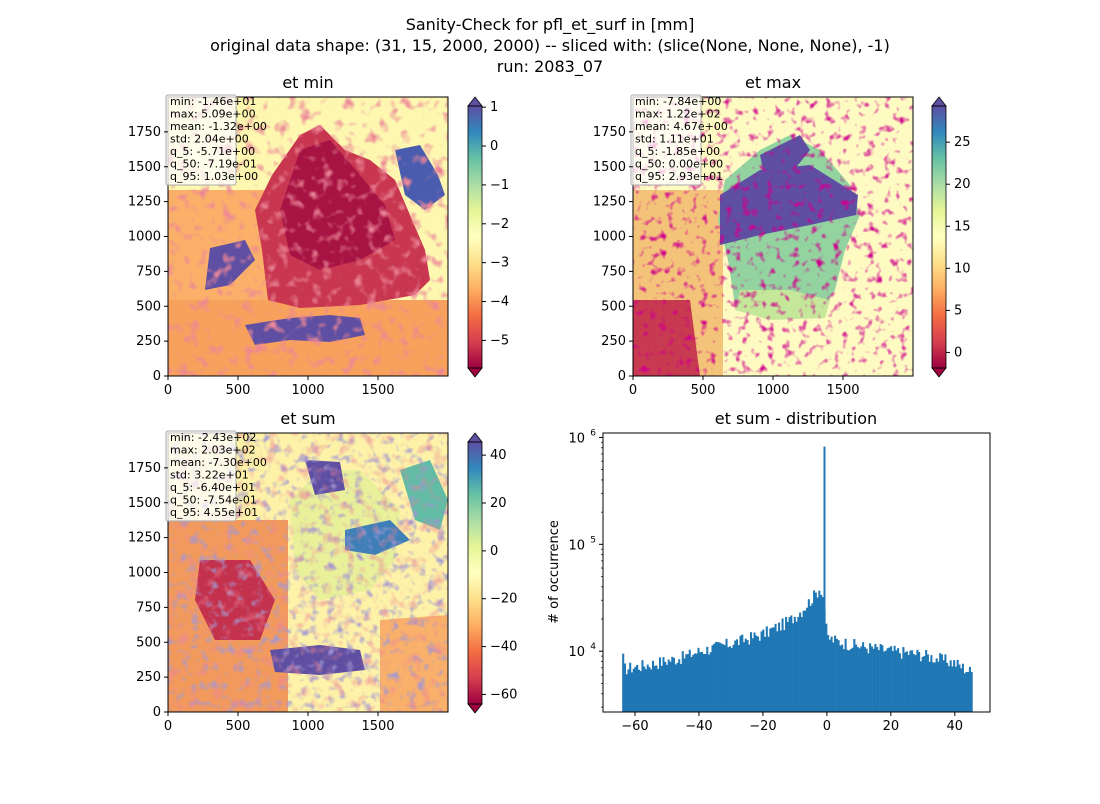 The height and width of the screenshot is (804, 1100). I want to click on x-tick-label: 0, so click(633, 390).